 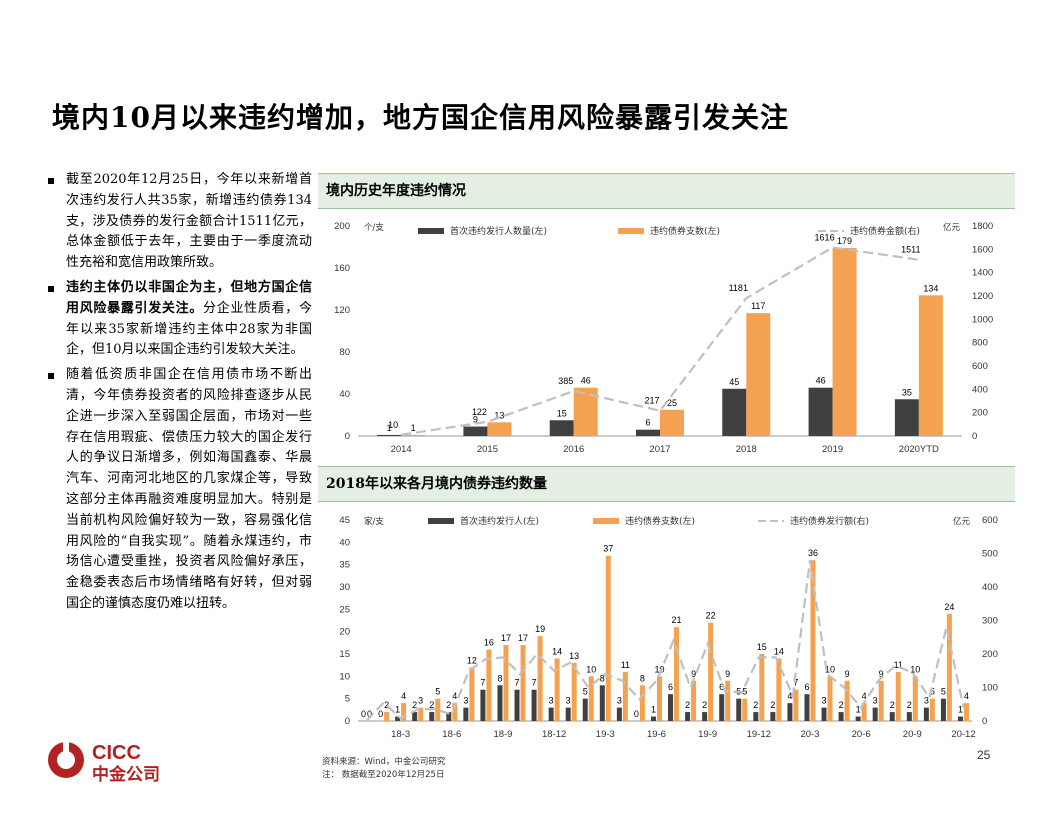 I want to click on line-data-label: 122, so click(x=479, y=412).